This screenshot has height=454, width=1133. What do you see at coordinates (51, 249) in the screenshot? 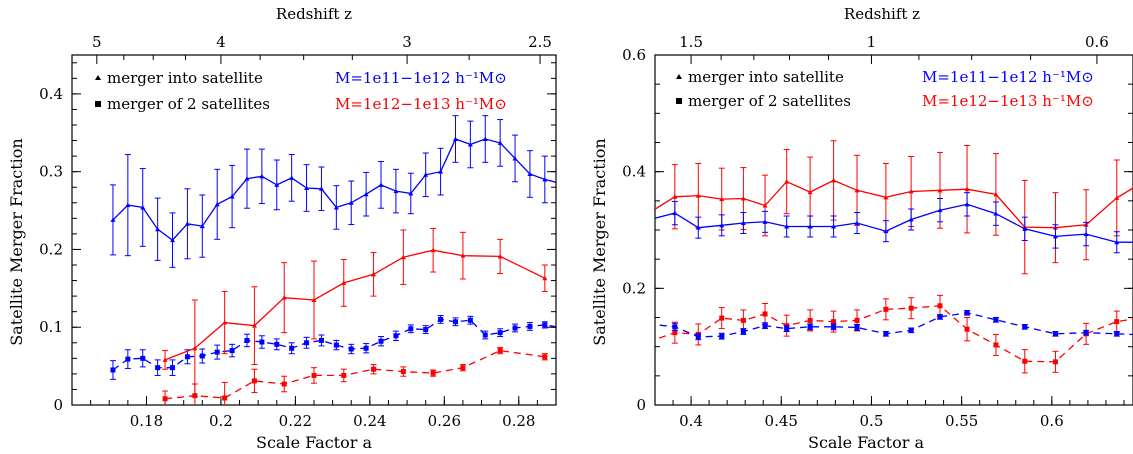
I see `left-ytick-label-2: 0.2` at bounding box center [51, 249].